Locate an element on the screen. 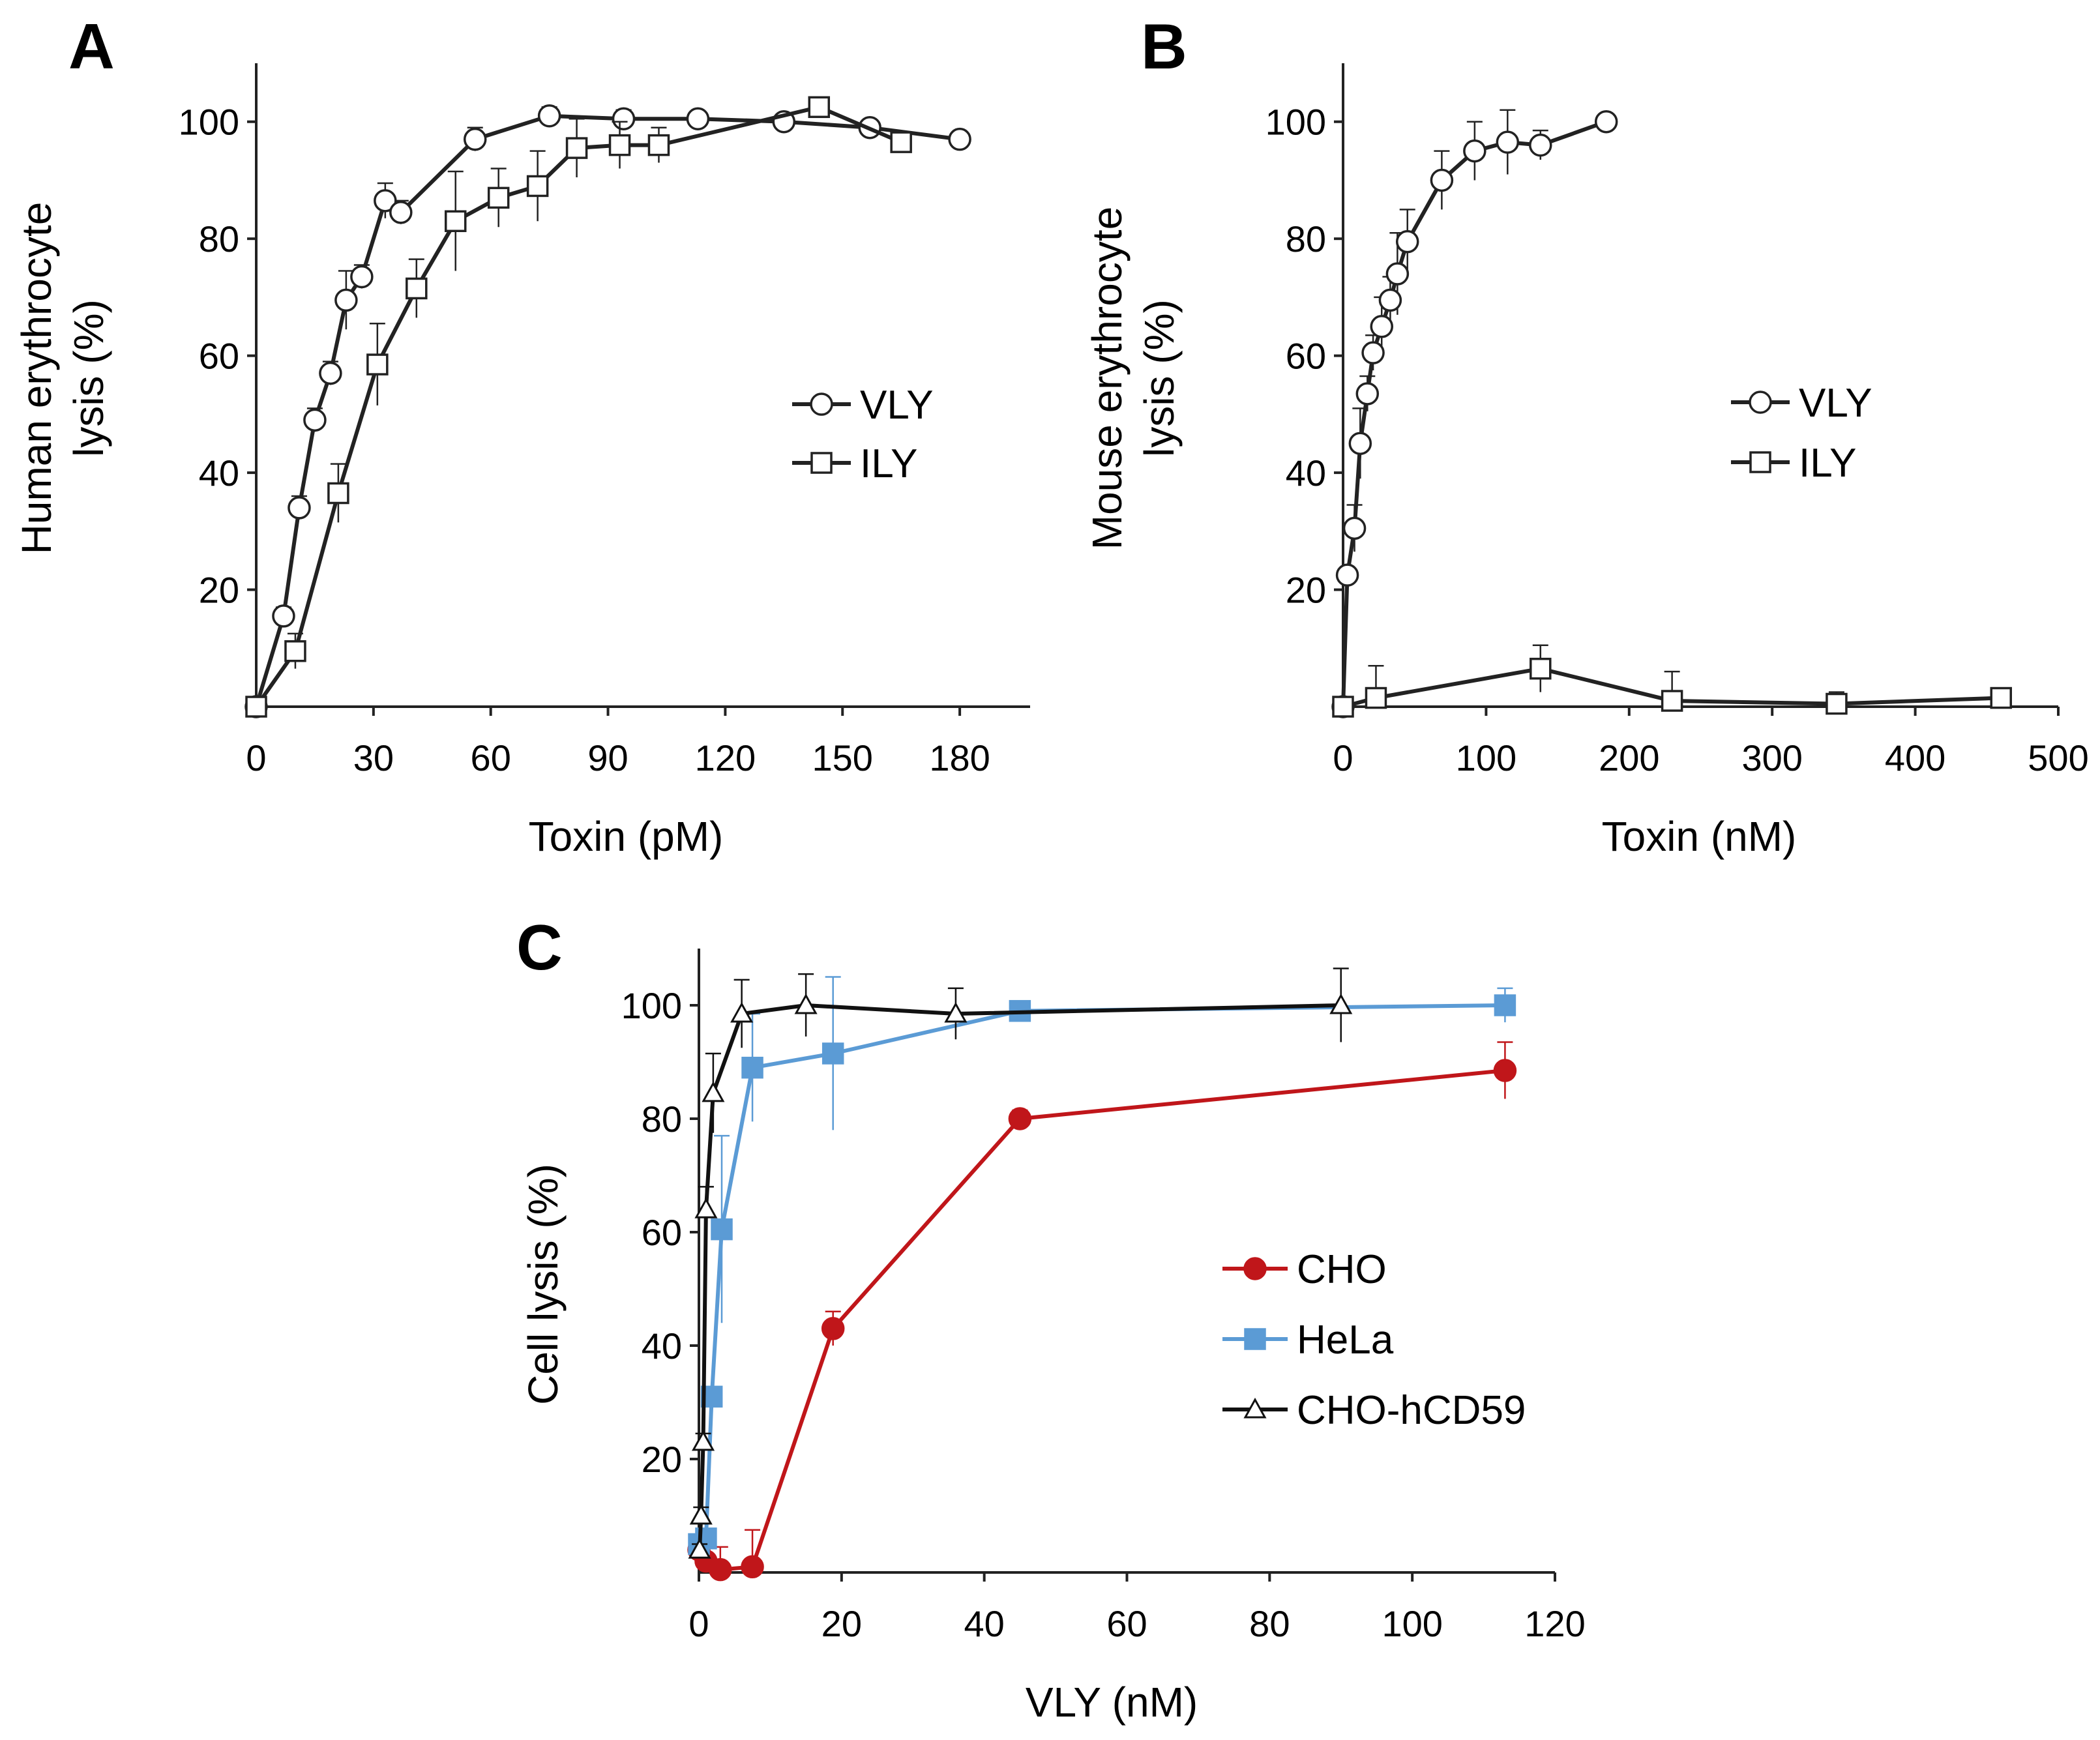 The height and width of the screenshot is (1740, 2100). panel-b-series-vly-line is located at coordinates (1474, 413).